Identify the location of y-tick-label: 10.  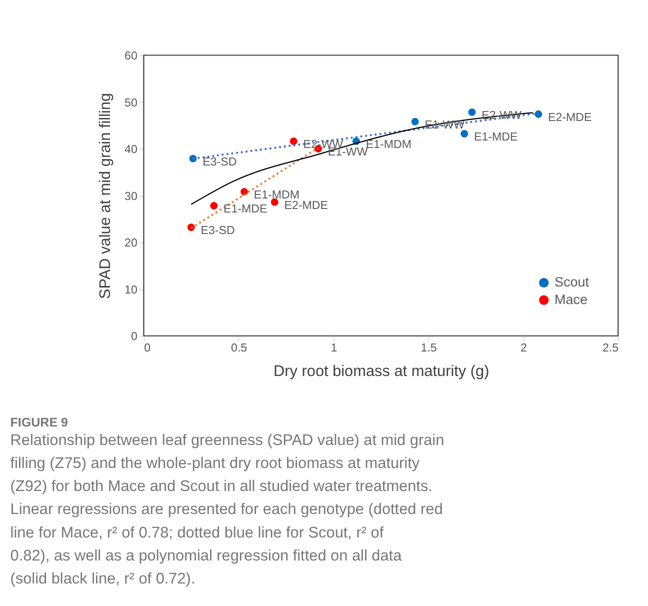
(131, 290).